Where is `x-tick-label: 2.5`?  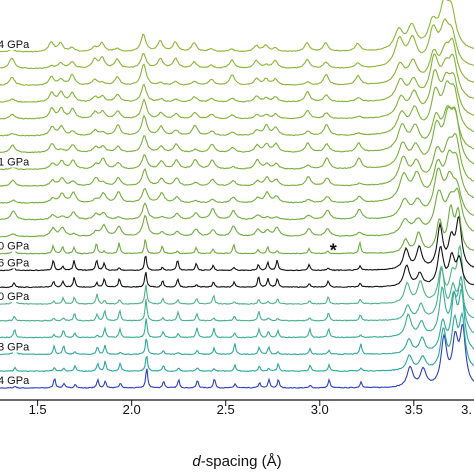 x-tick-label: 2.5 is located at coordinates (226, 409).